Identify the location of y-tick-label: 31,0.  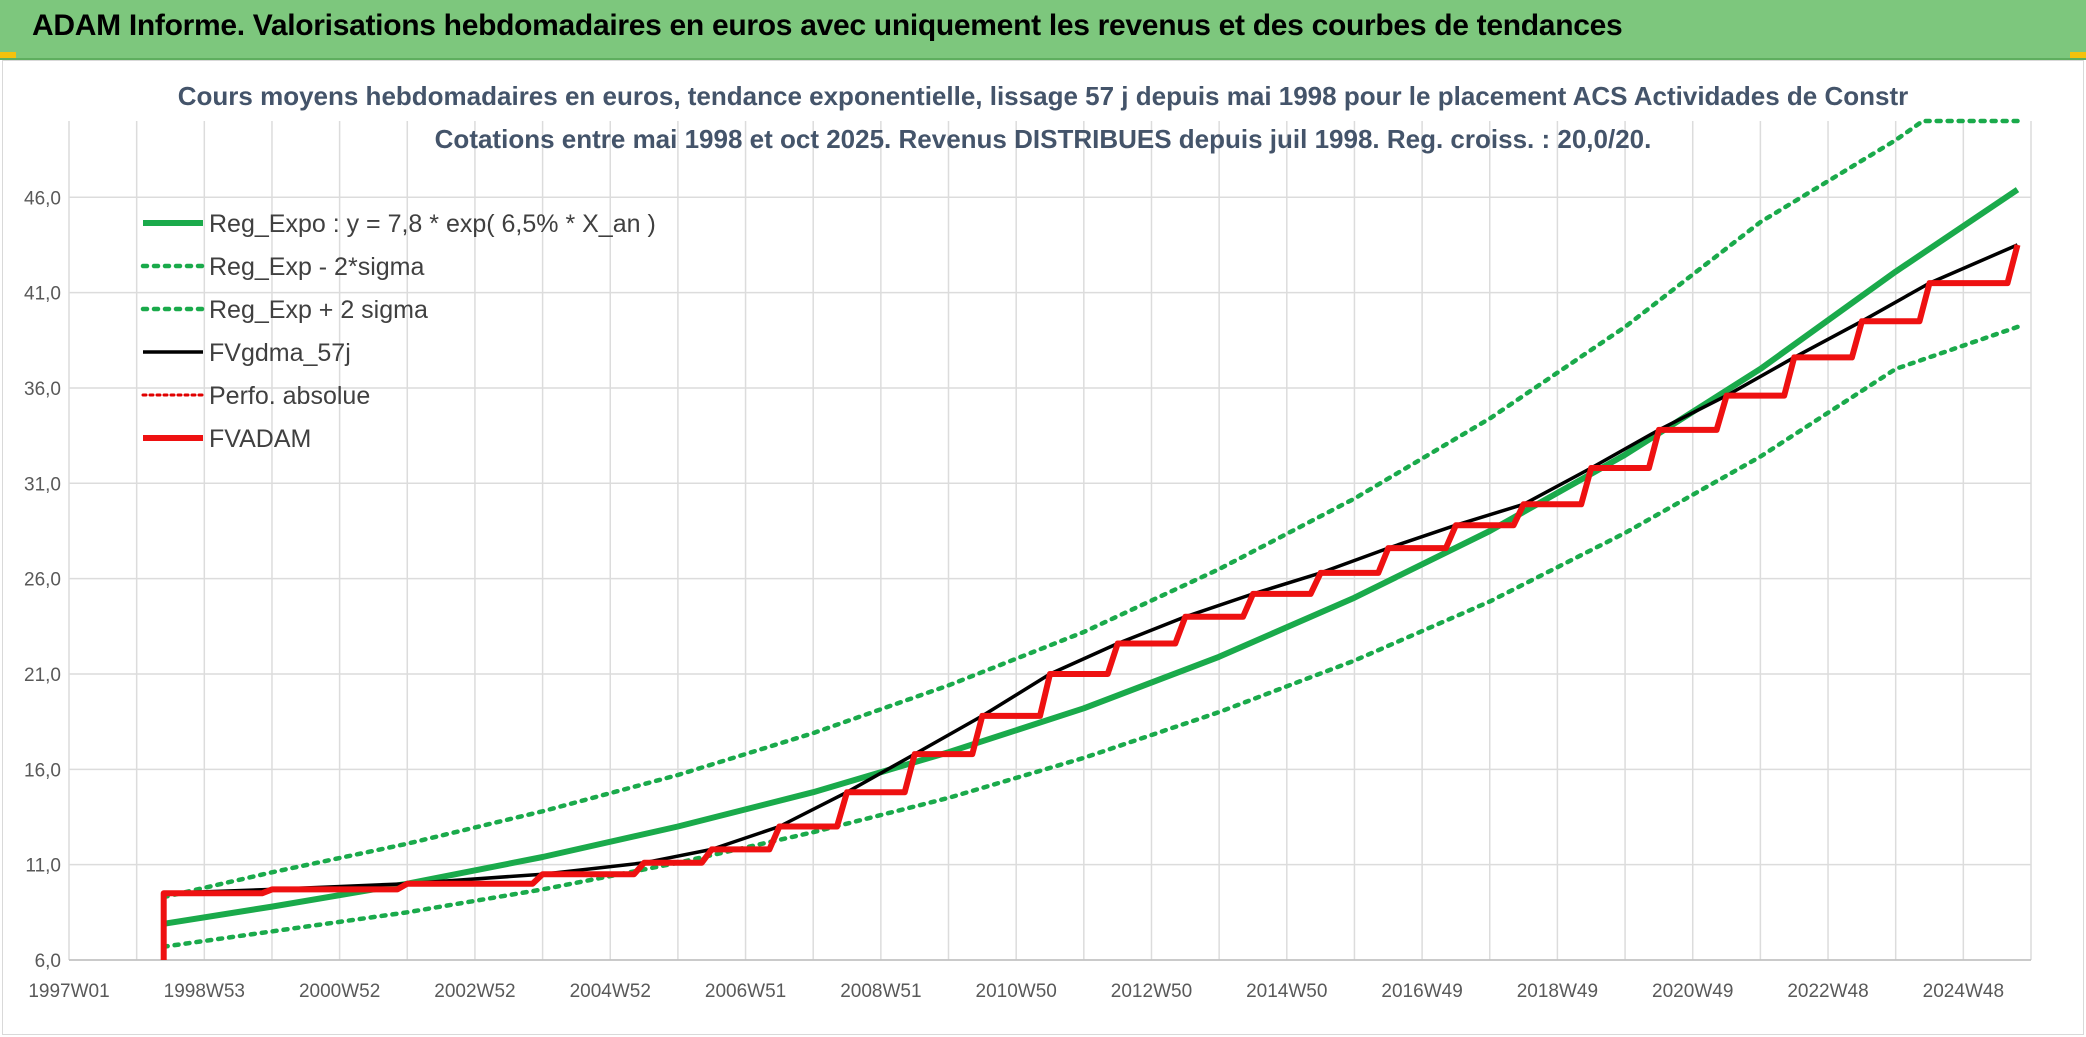
(42, 484).